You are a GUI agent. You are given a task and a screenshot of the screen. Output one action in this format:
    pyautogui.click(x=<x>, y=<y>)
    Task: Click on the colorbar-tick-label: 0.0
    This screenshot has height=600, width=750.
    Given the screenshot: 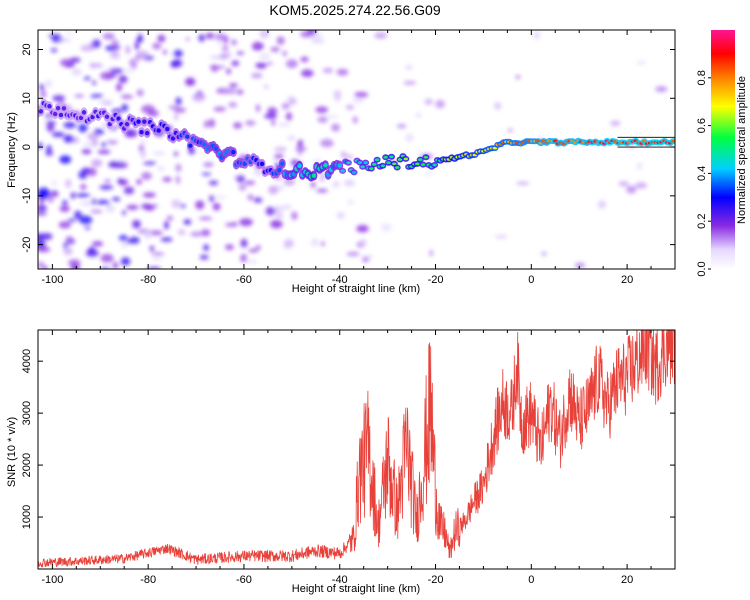 What is the action you would take?
    pyautogui.click(x=702, y=268)
    